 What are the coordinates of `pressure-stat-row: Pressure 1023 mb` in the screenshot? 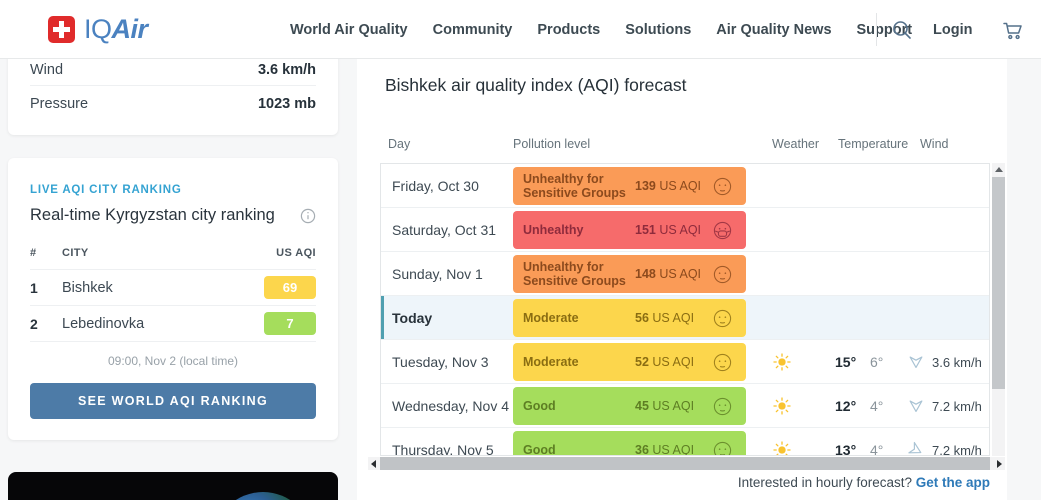 It's located at (173, 102).